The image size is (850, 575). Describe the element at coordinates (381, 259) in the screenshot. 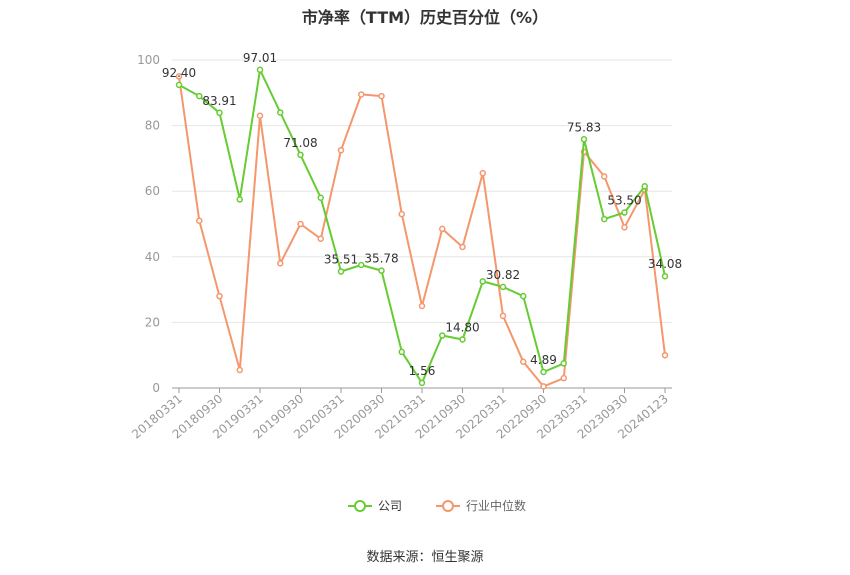

I see `data-label: 35.78` at that location.